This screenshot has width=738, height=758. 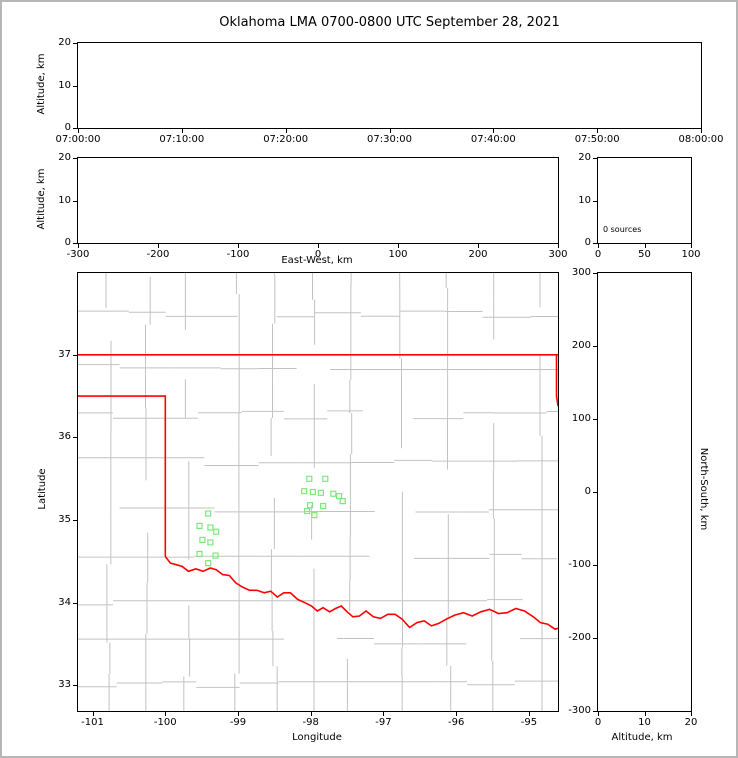 What do you see at coordinates (182, 139) in the screenshot?
I see `x-tick-label: 07:10:00` at bounding box center [182, 139].